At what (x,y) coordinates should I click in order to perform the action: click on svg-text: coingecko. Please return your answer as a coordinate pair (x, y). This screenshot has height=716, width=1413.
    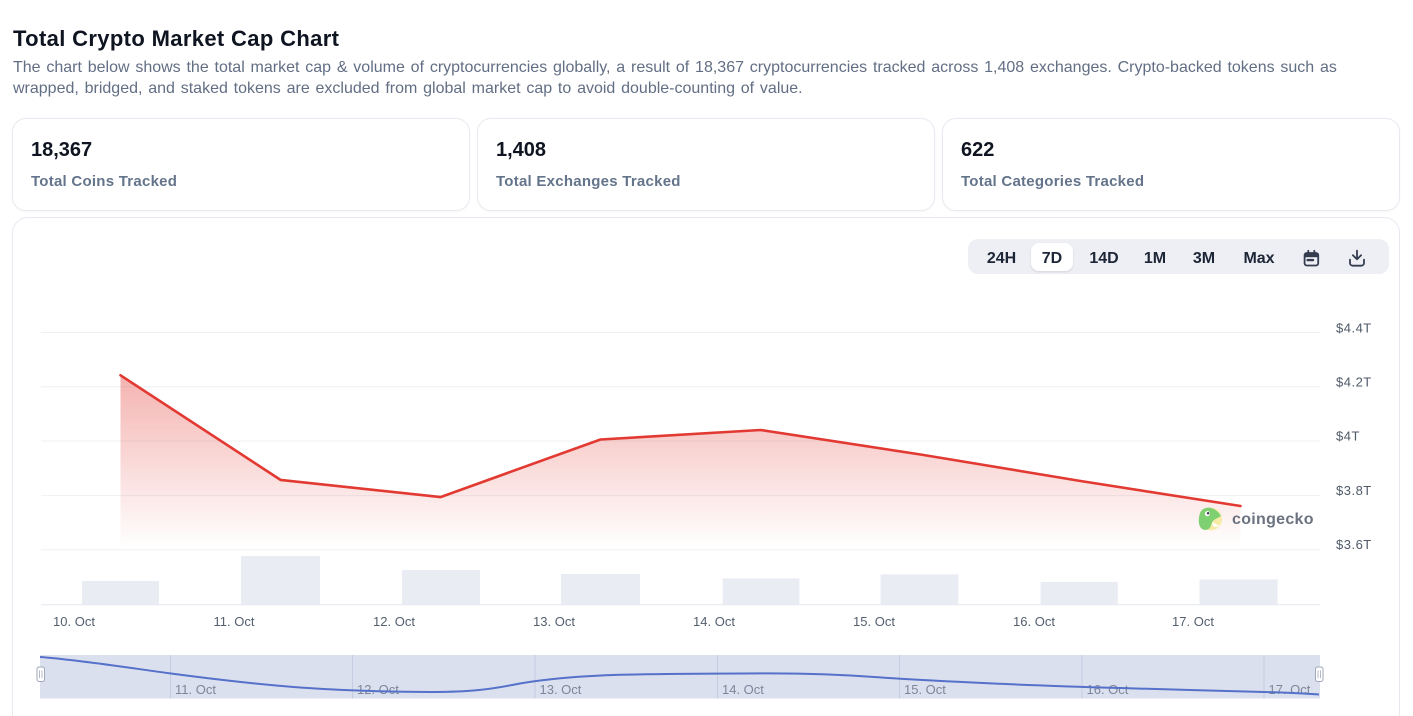
    Looking at the image, I should click on (1273, 519).